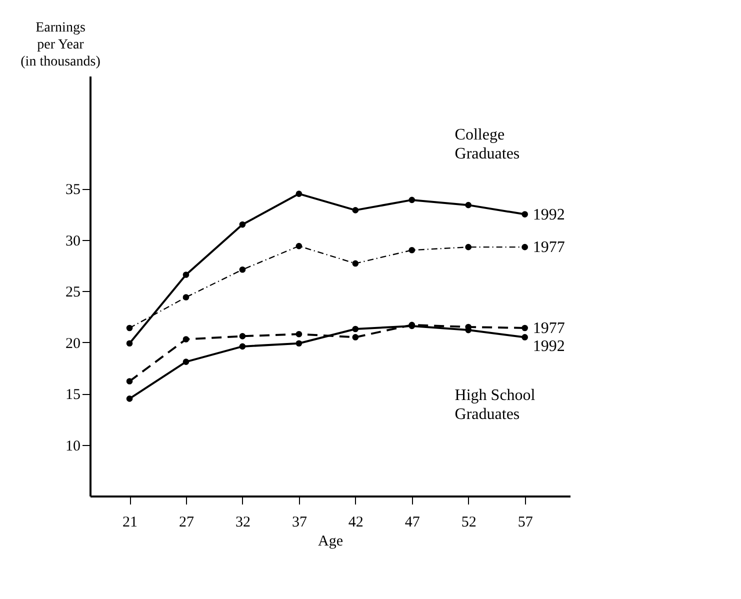  Describe the element at coordinates (412, 522) in the screenshot. I see `x-tick-label: 47` at that location.